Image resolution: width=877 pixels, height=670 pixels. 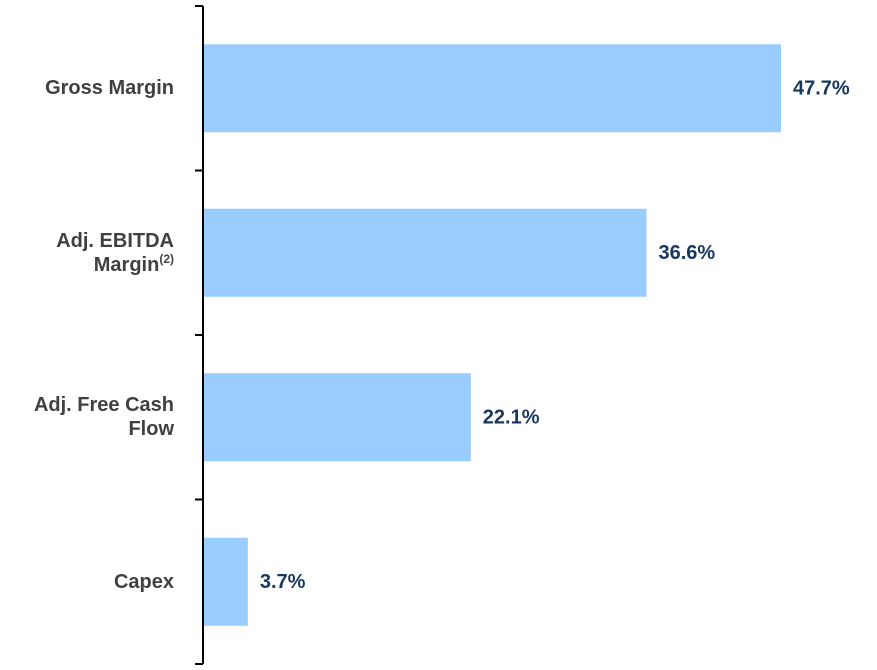 I want to click on category-label: Gross Margin, so click(x=99, y=88).